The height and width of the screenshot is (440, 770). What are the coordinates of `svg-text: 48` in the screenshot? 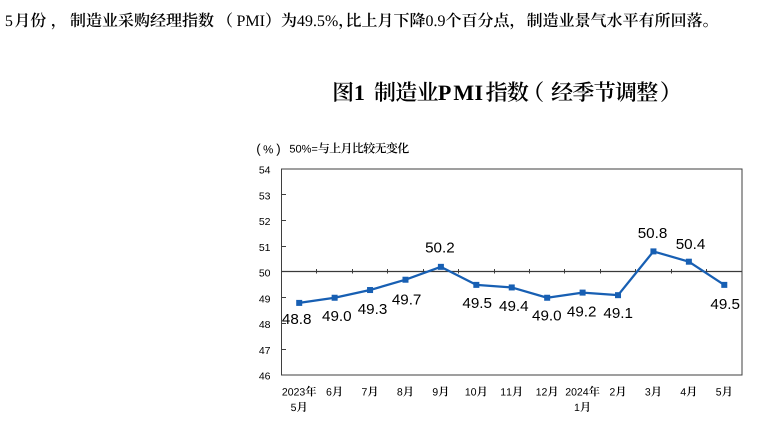 It's located at (265, 325).